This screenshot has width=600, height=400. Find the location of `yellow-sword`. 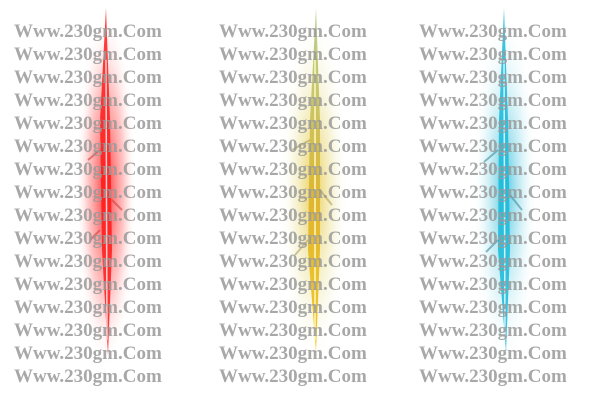

yellow-sword is located at coordinates (314, 189).